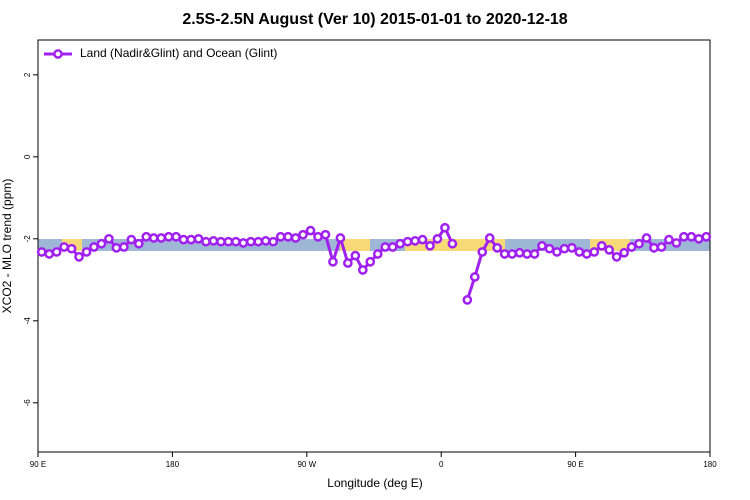  I want to click on y-axis-title: XCO2 - MLO trend (ppm), so click(7, 246).